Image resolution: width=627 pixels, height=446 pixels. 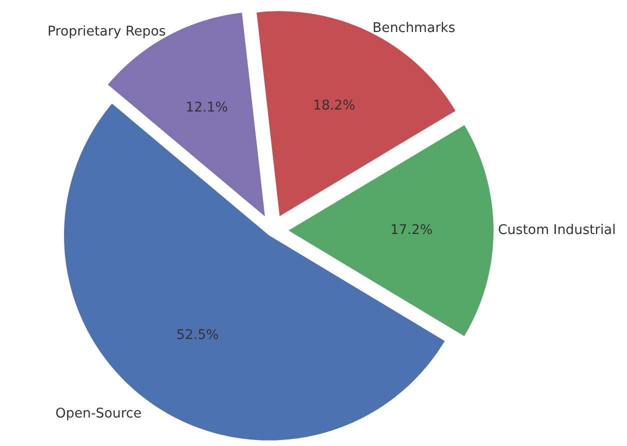 What do you see at coordinates (106, 32) in the screenshot?
I see `slice-label: Proprietary Repos` at bounding box center [106, 32].